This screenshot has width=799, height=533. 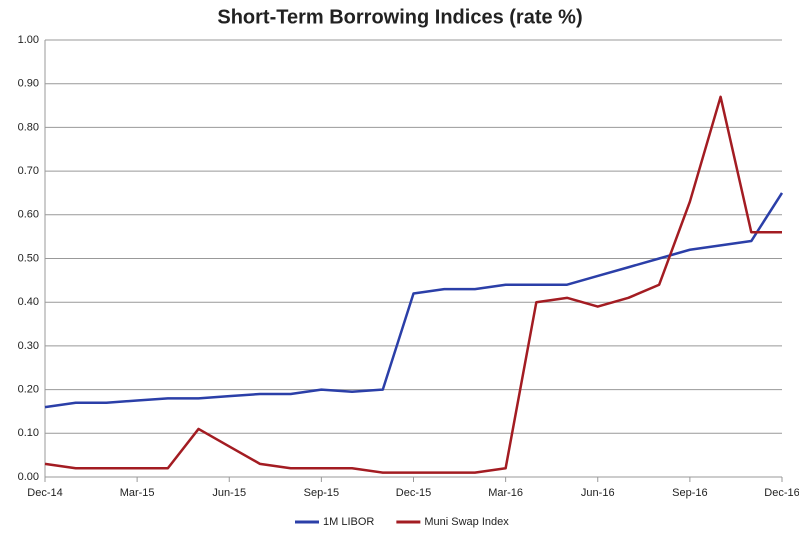 What do you see at coordinates (28, 346) in the screenshot?
I see `y-tick-label: 0.30` at bounding box center [28, 346].